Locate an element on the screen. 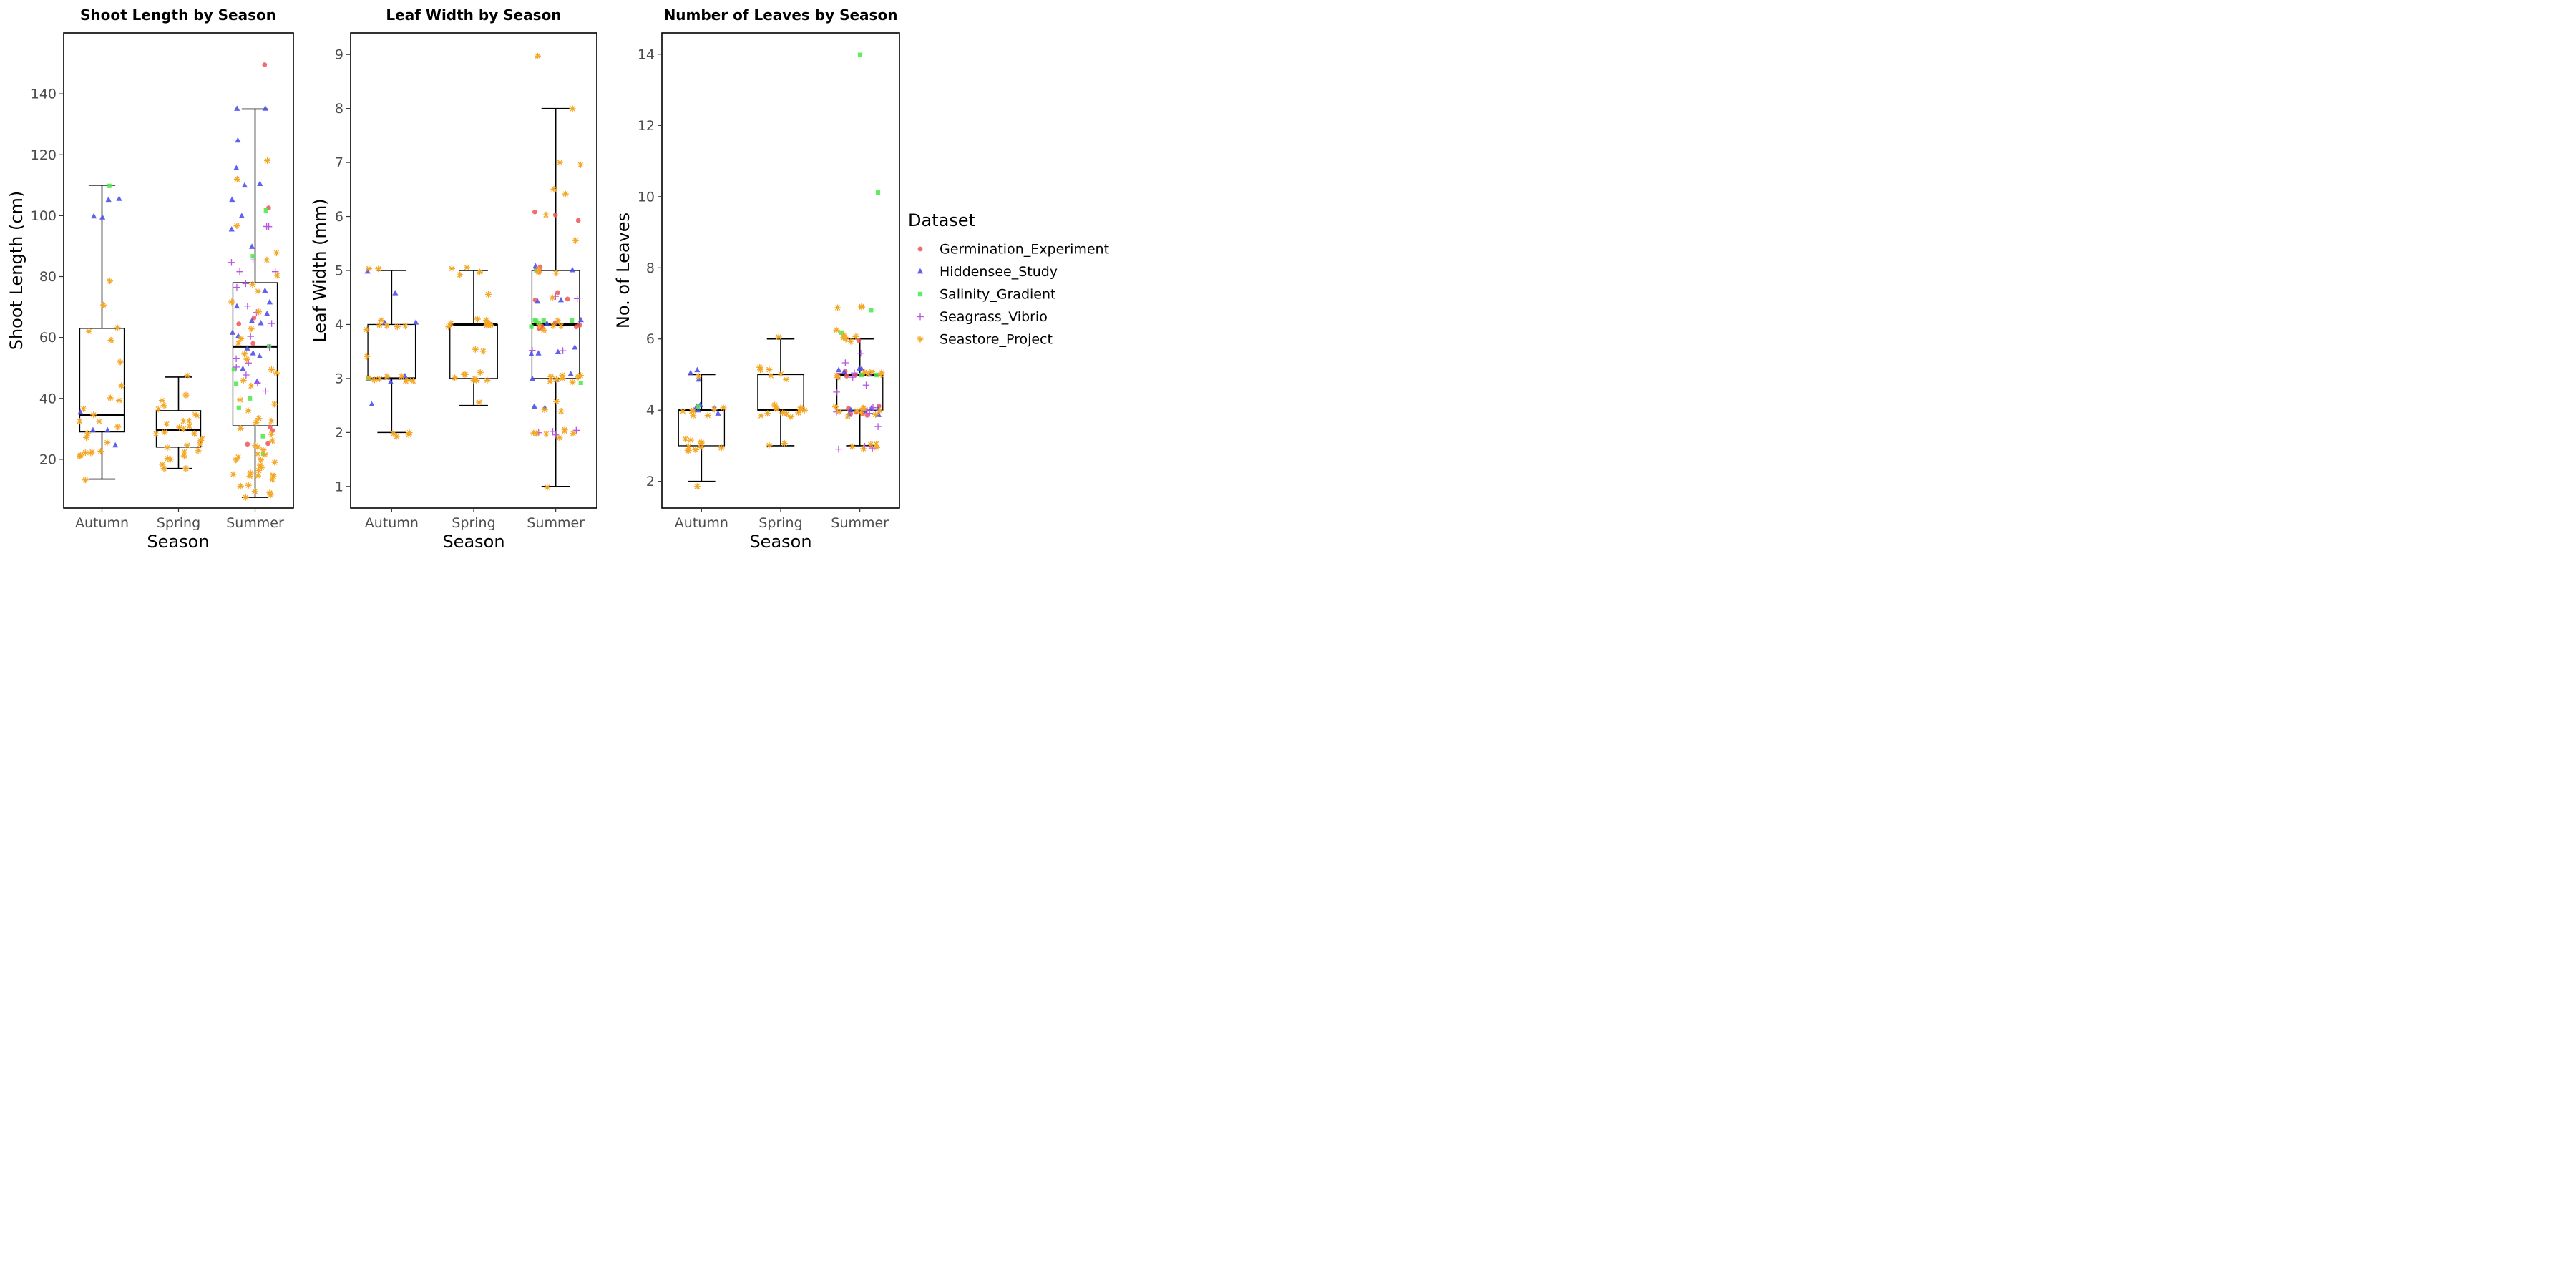 This screenshot has height=1288, width=2576. legend-label: Salinity_Gradient is located at coordinates (997, 295).